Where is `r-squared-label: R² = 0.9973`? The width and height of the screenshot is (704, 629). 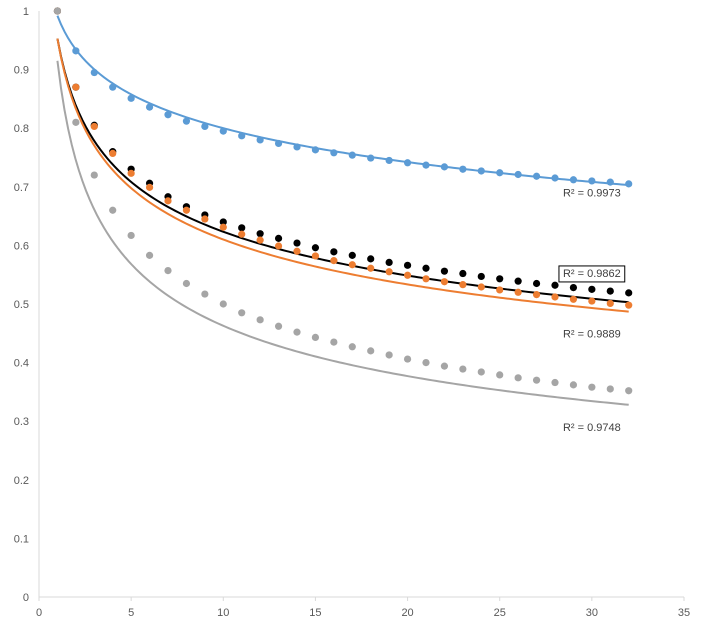 r-squared-label: R² = 0.9973 is located at coordinates (592, 194).